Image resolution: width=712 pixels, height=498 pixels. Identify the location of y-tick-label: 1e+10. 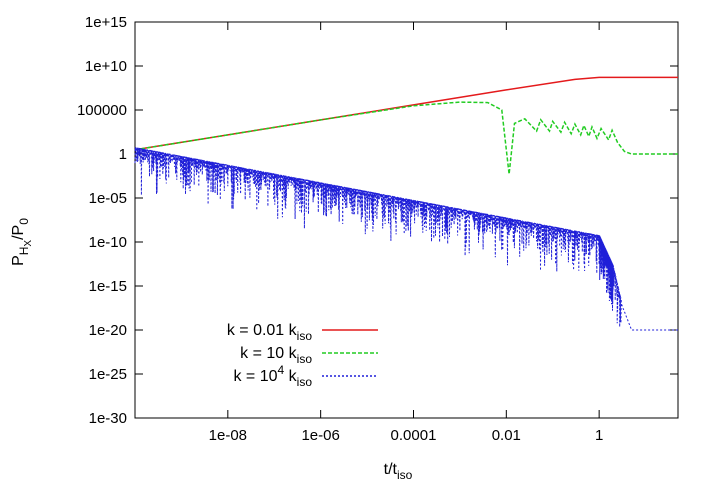
(106, 66).